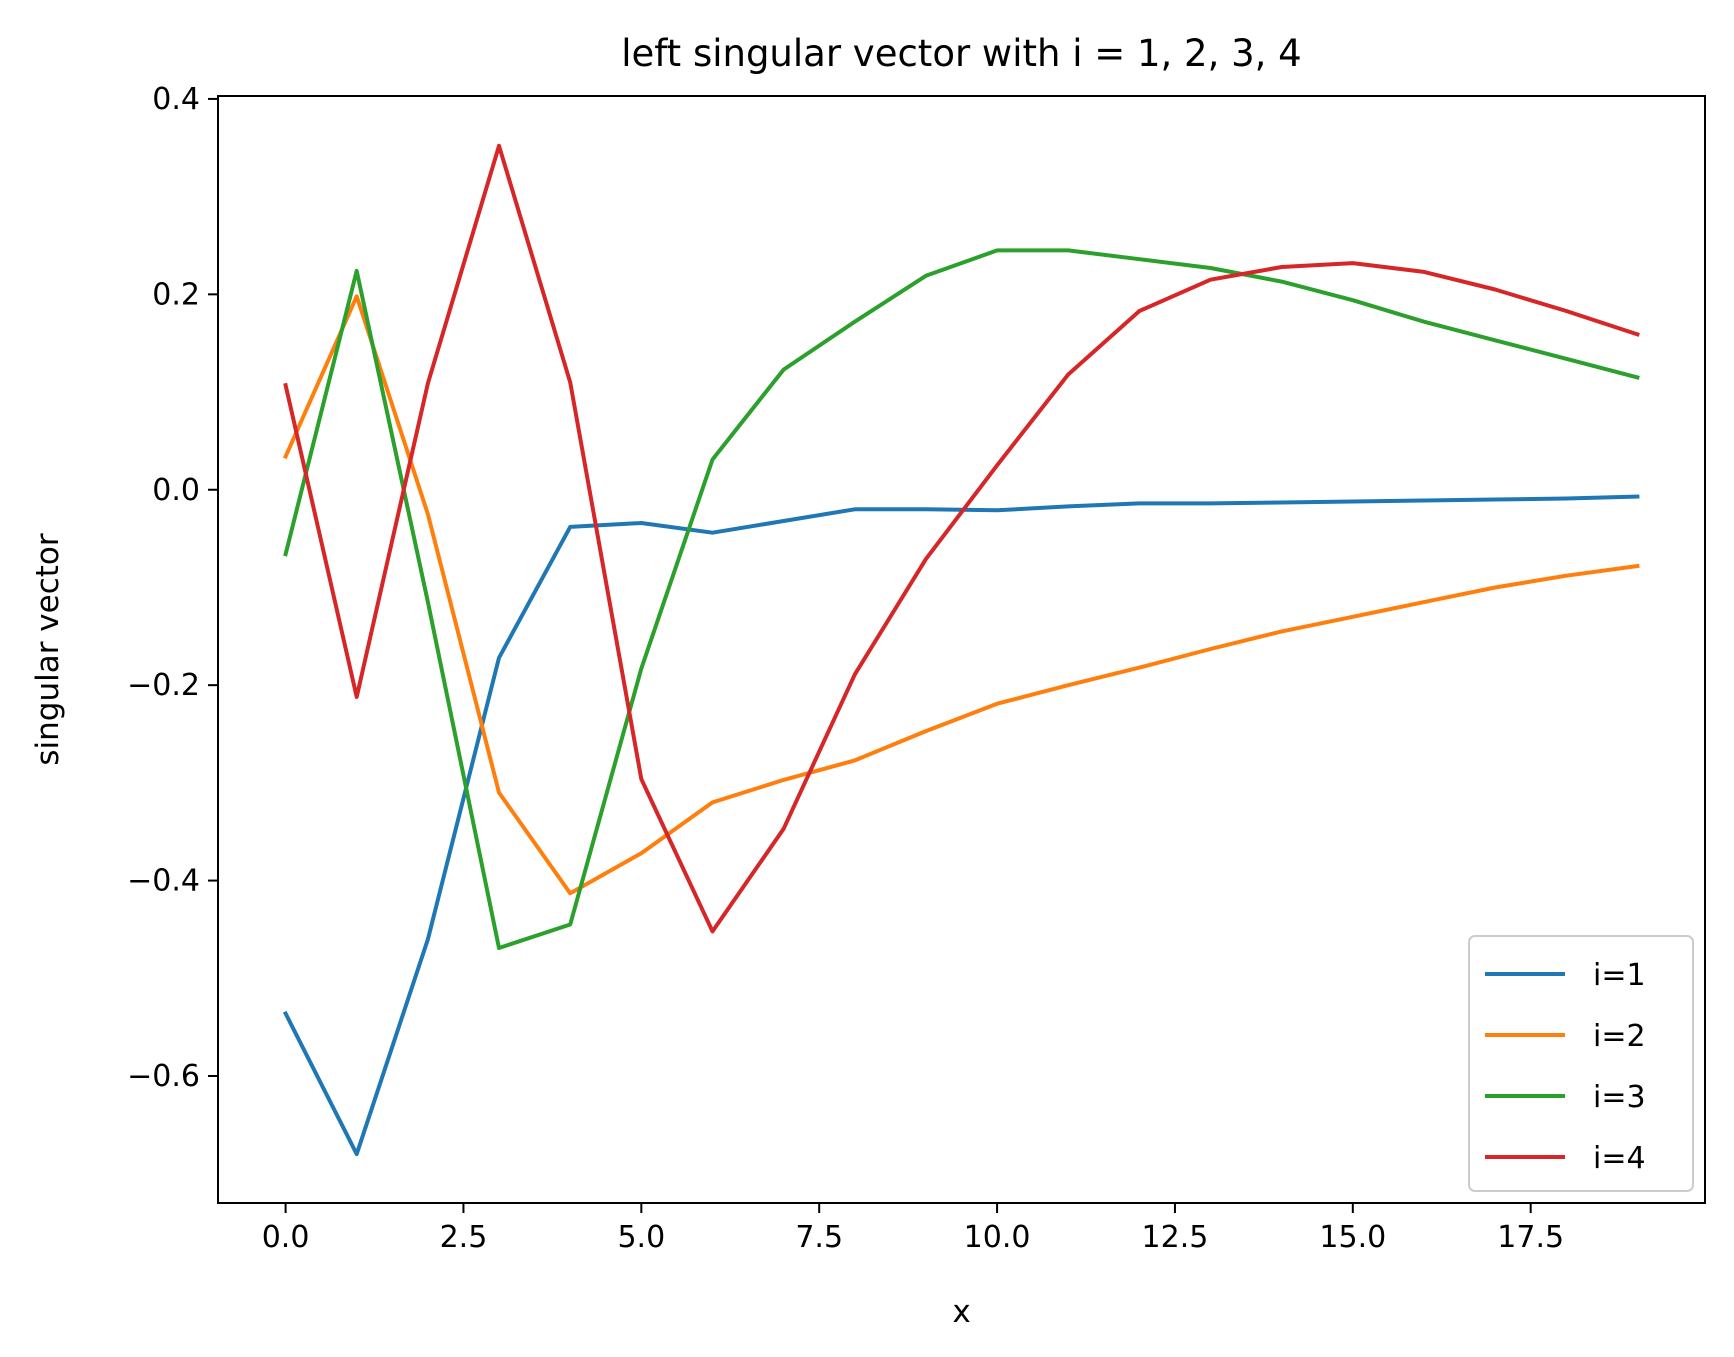 The width and height of the screenshot is (1734, 1357). What do you see at coordinates (163, 685) in the screenshot?
I see `y-tick-label: −0.2` at bounding box center [163, 685].